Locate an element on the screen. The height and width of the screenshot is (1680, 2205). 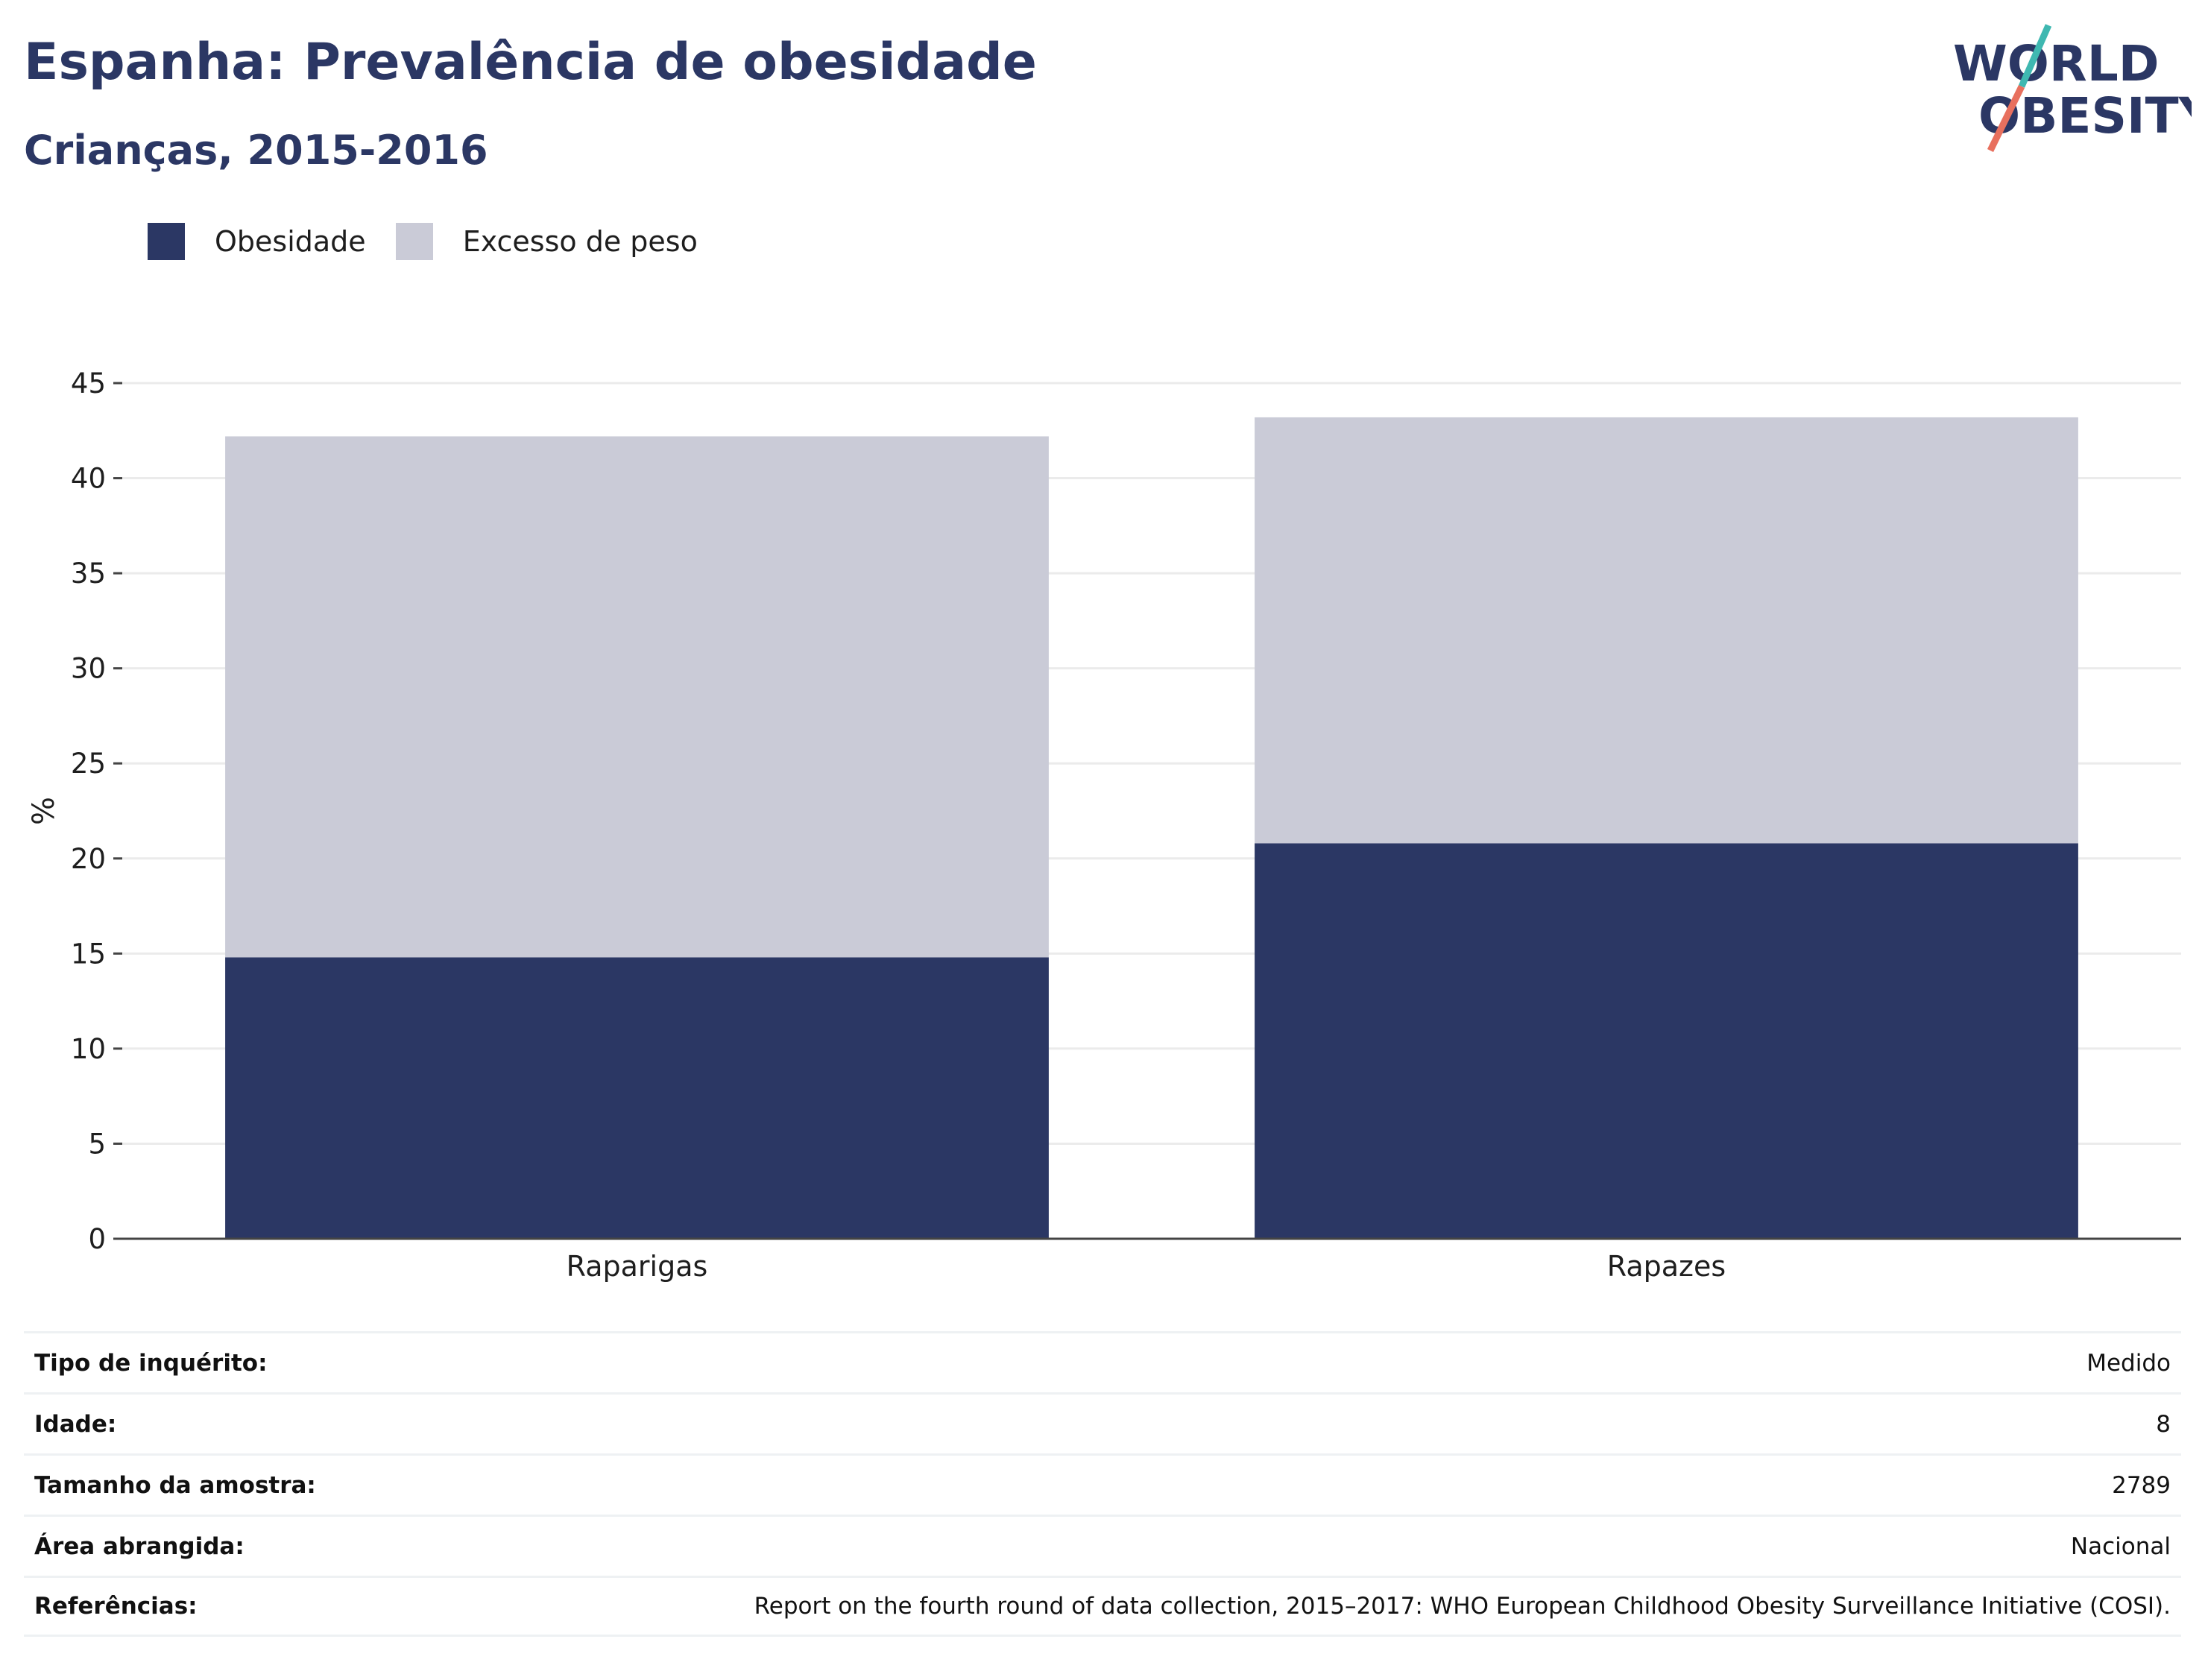
world-obesity-logo: WORLD OBESITY is located at coordinates (2072, 88).